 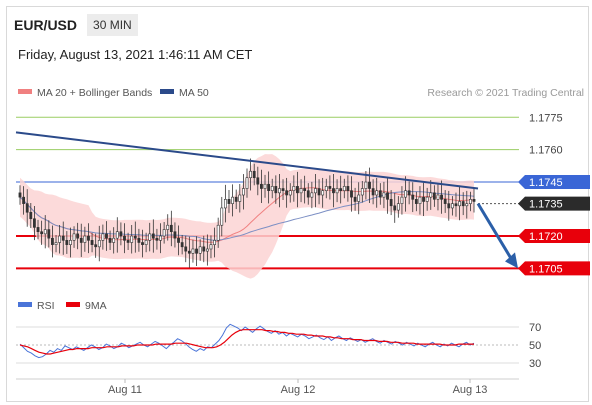 What do you see at coordinates (73, 304) in the screenshot?
I see `nine-ma-legend-swatch` at bounding box center [73, 304].